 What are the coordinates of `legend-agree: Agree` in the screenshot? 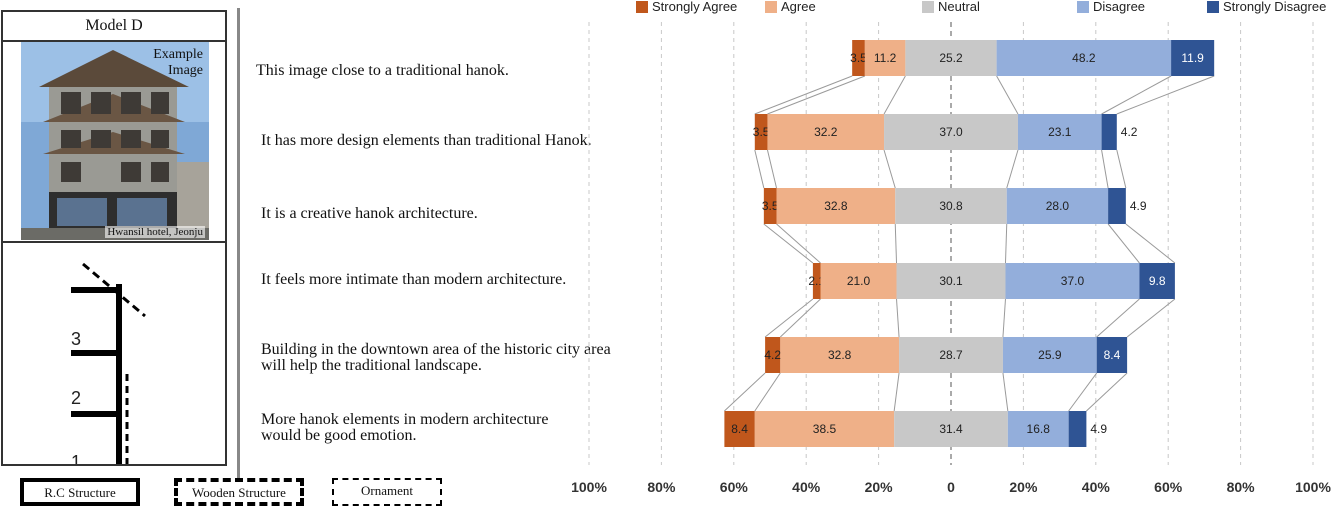 It's located at (790, 7).